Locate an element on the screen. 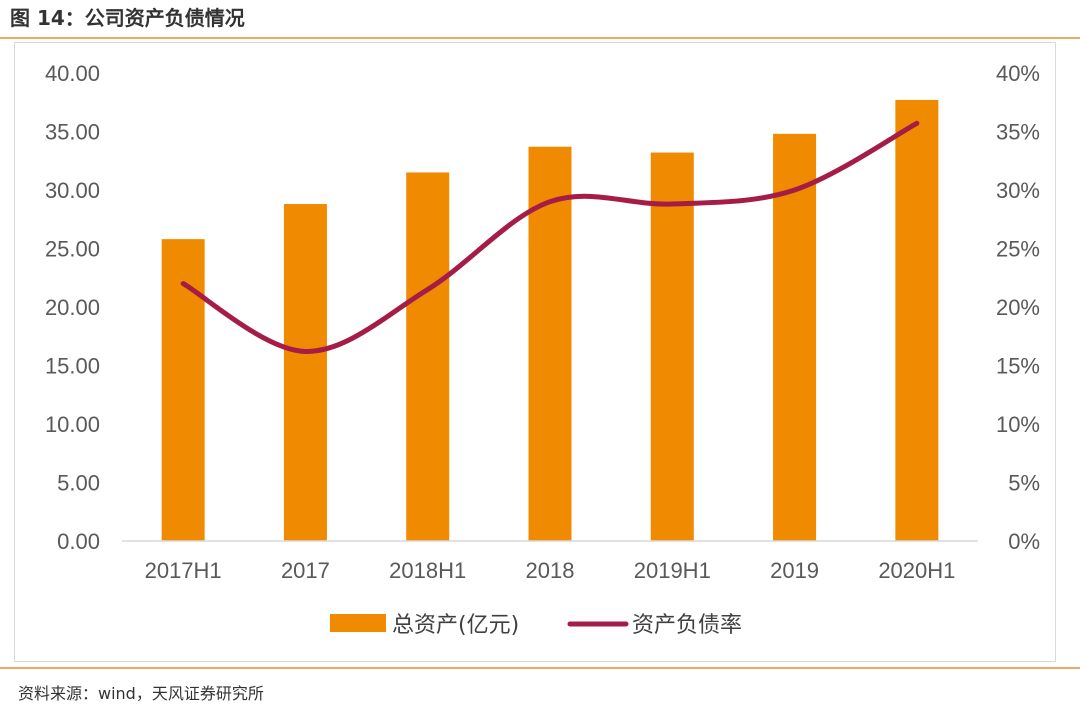 This screenshot has height=708, width=1080. right-axis-ticks: 0% 5% 10% 15% 20% 25% 30% 35% 40% is located at coordinates (1018, 307).